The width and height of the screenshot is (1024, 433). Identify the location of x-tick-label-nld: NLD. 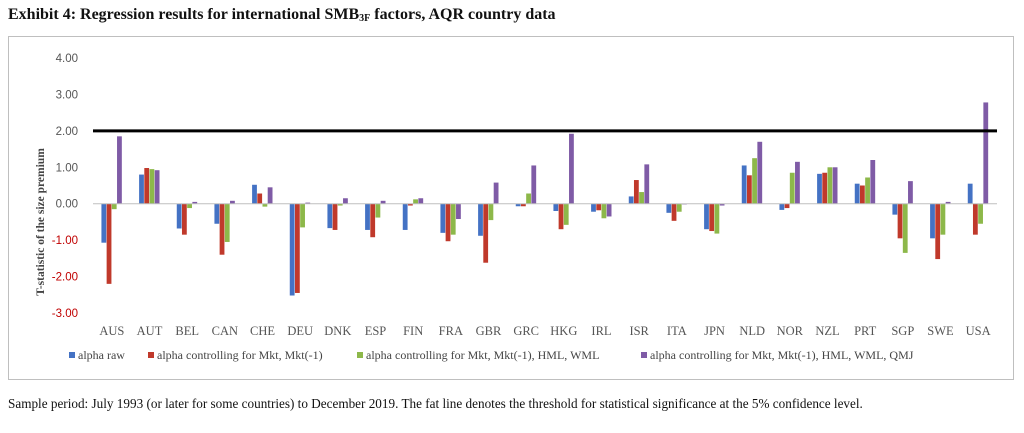
(752, 331).